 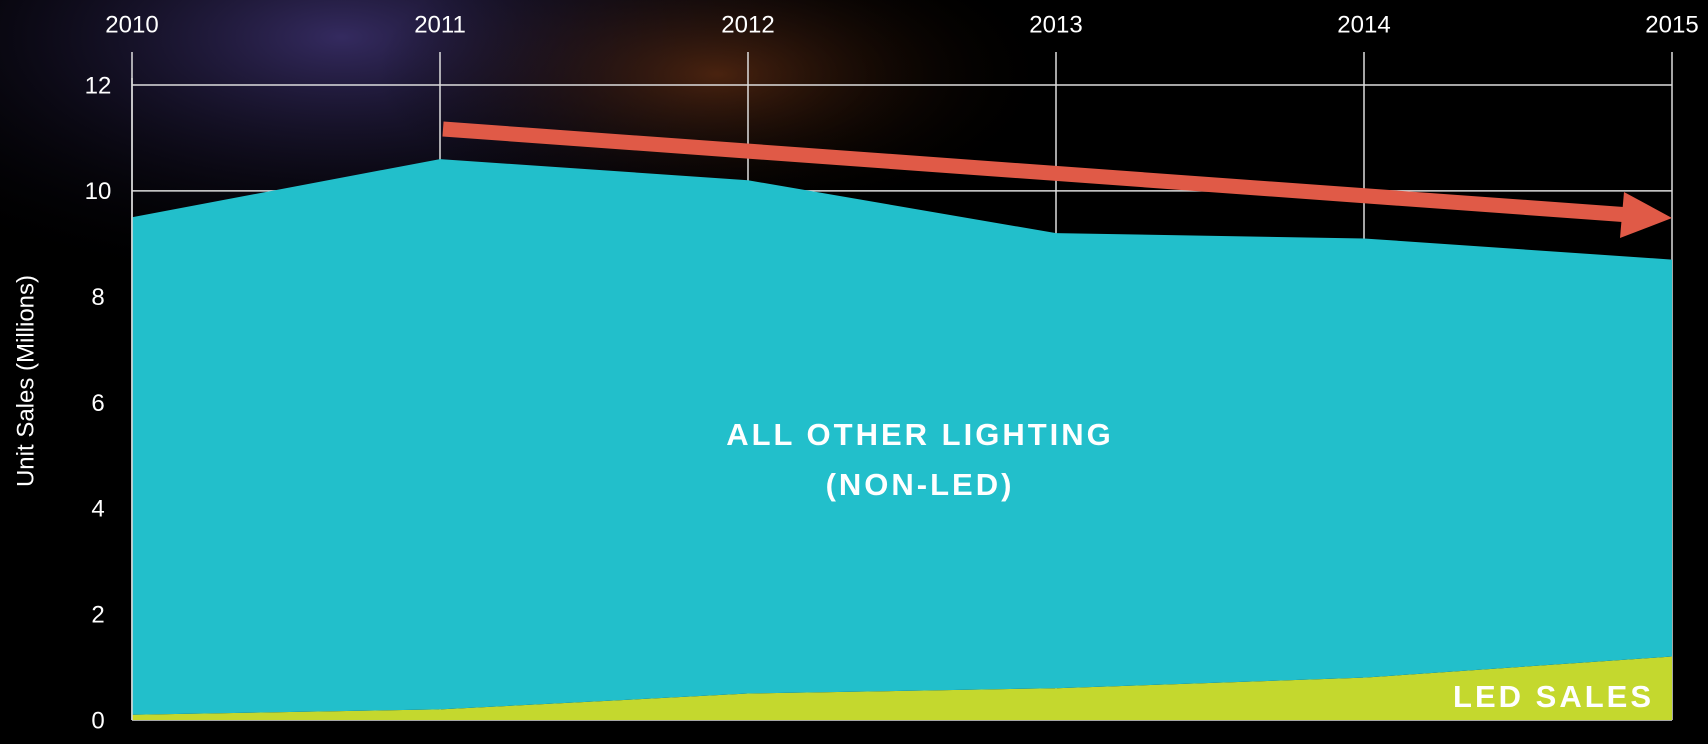 I want to click on x-tick-label: 2015, so click(x=1671, y=24).